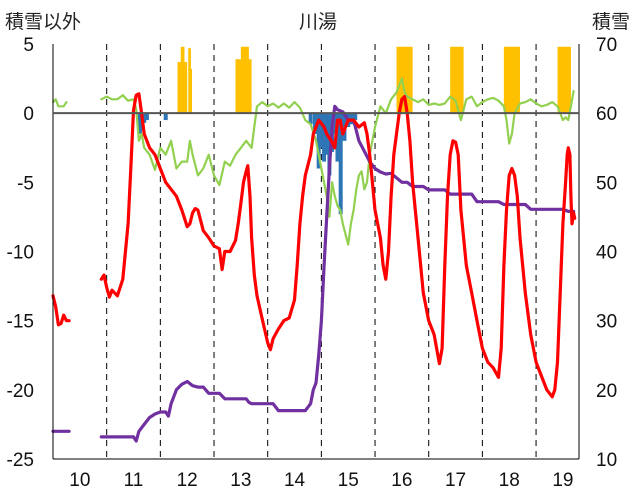 The width and height of the screenshot is (636, 501). I want to click on x-tick-label: 11, so click(134, 480).